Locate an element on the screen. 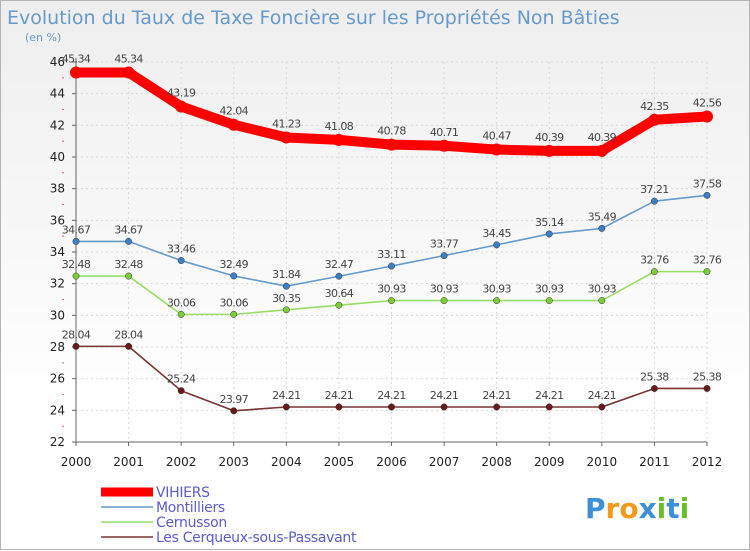 The height and width of the screenshot is (551, 750). x-tick-label: 2012 is located at coordinates (707, 462).